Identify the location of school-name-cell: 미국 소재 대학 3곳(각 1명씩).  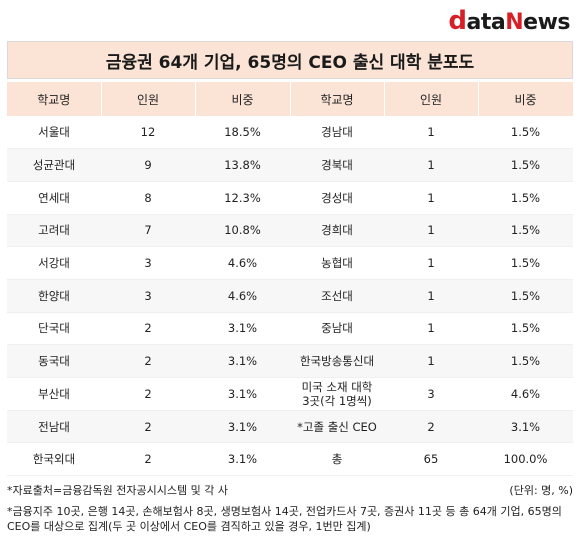
(337, 394).